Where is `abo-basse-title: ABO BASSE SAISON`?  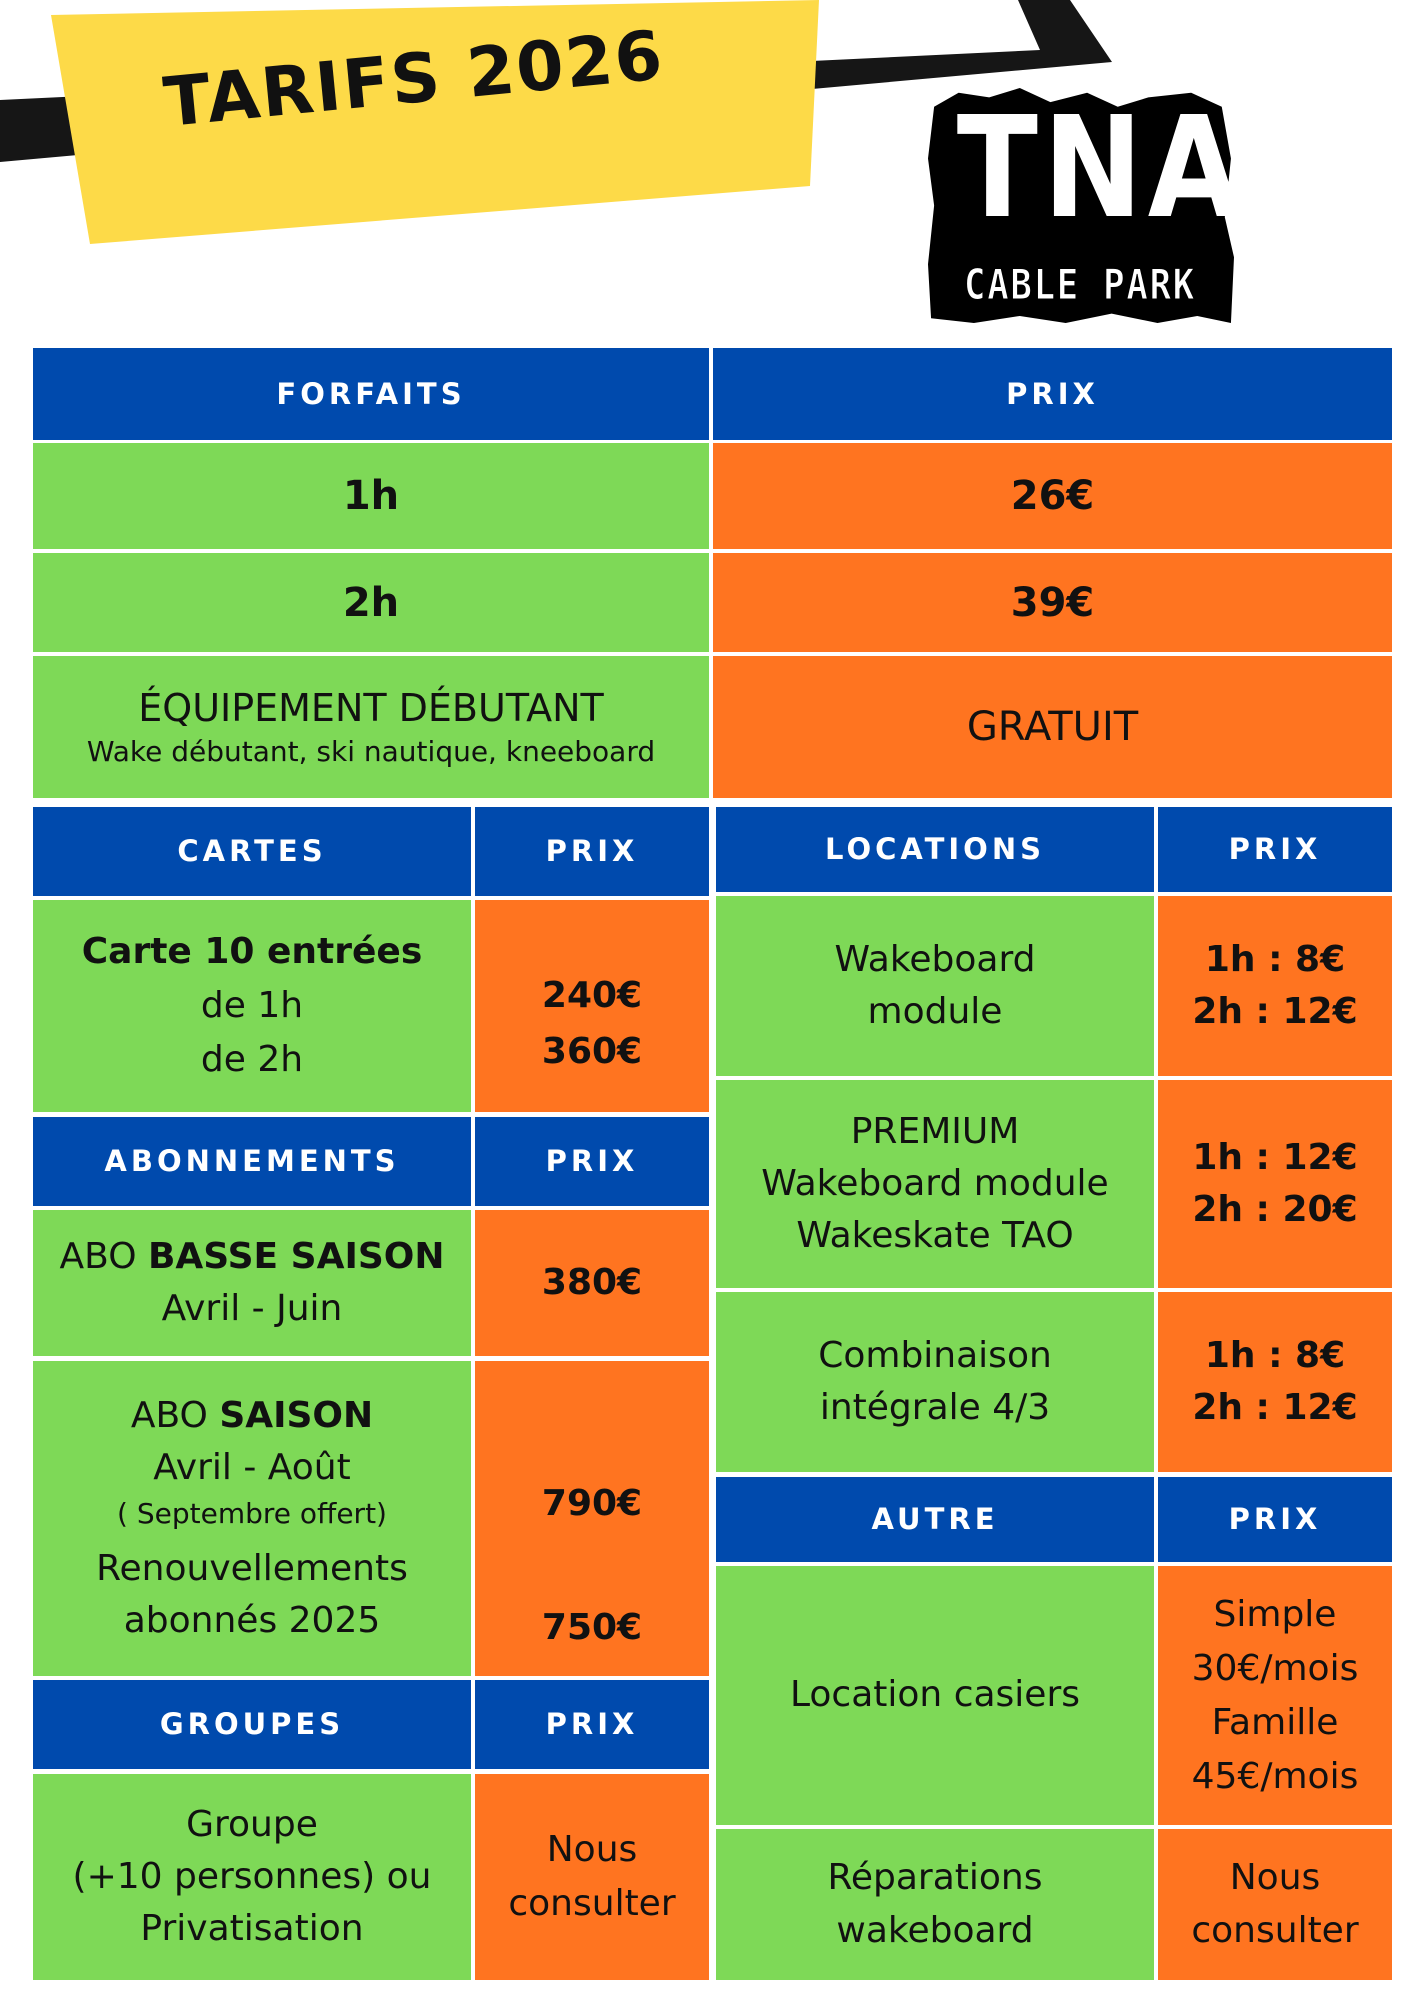 abo-basse-title: ABO BASSE SAISON is located at coordinates (252, 1257).